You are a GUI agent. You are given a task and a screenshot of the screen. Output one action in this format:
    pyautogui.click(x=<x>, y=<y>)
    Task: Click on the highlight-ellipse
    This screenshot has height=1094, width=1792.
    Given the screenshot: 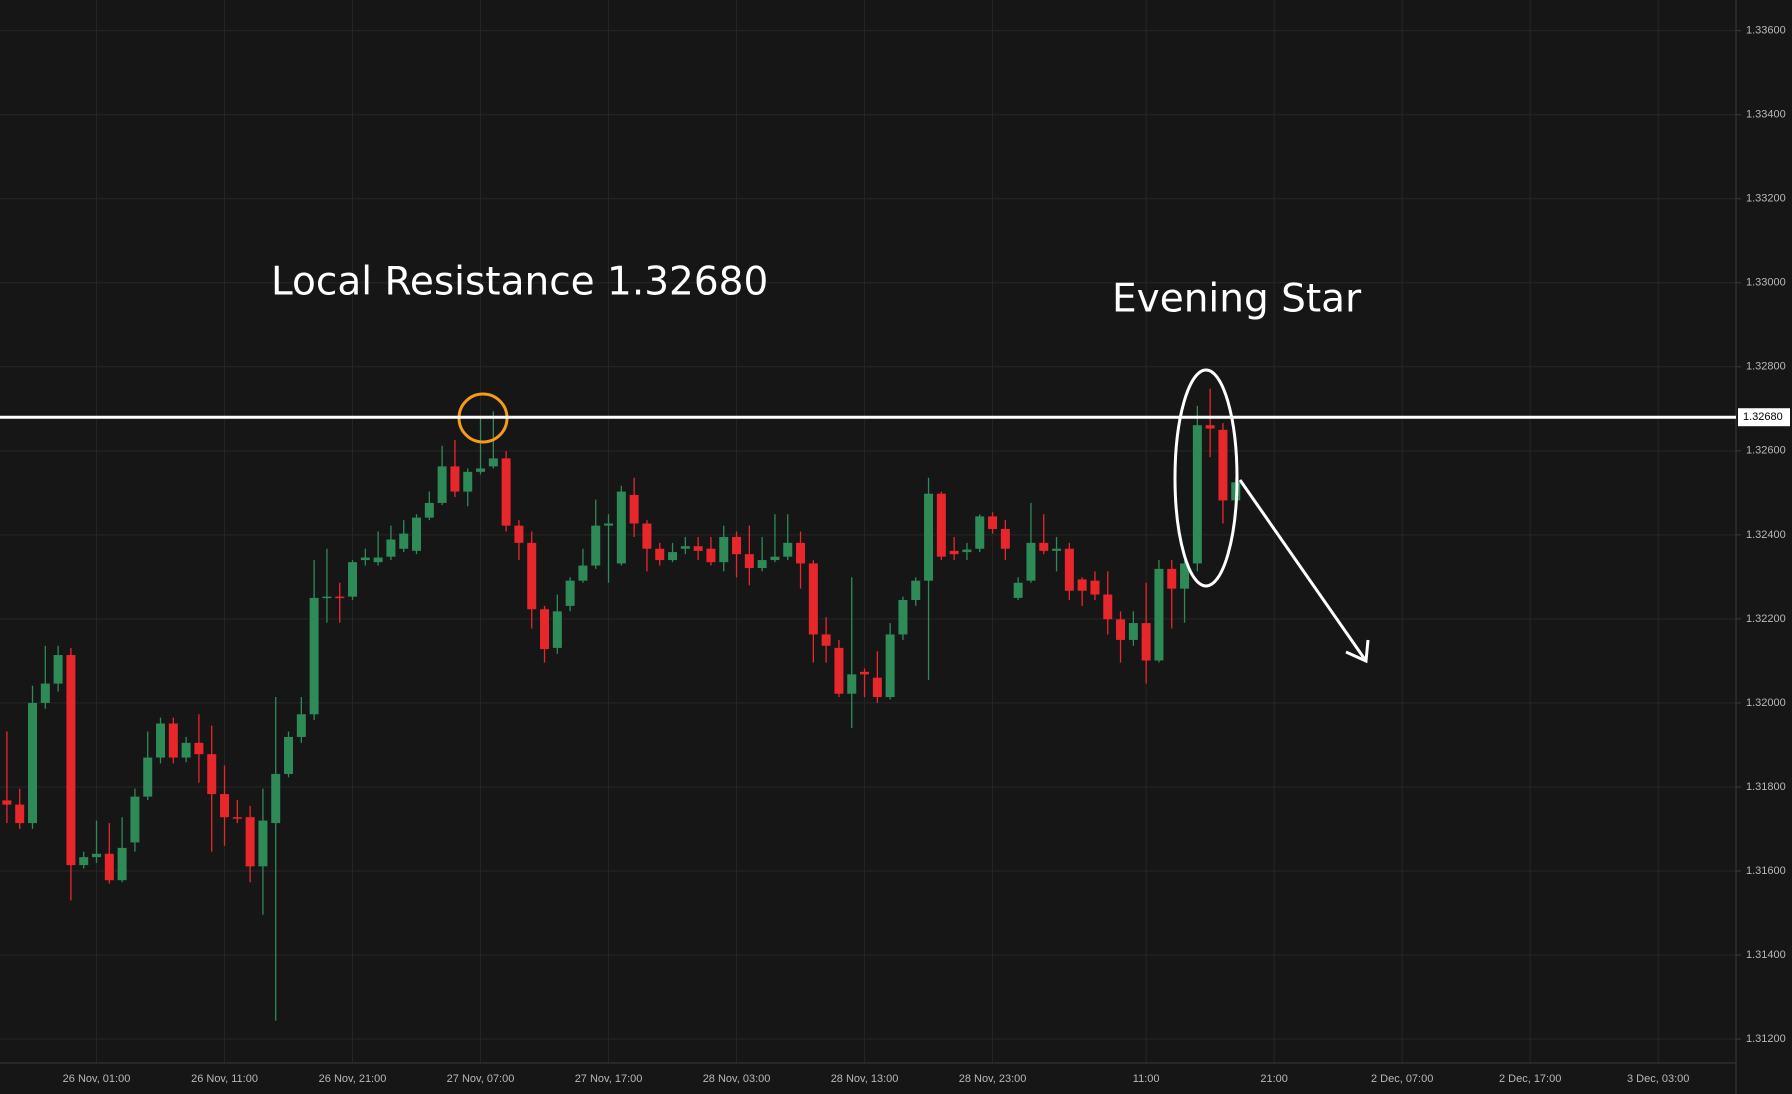 What is the action you would take?
    pyautogui.click(x=1206, y=478)
    